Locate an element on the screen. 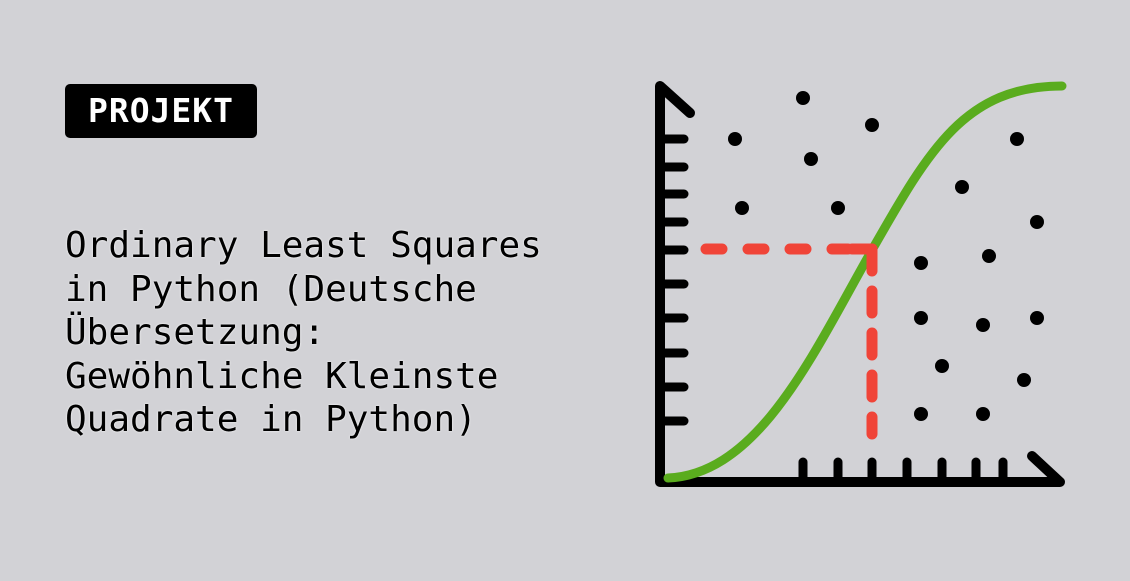 This screenshot has height=581, width=1130. guide-corner is located at coordinates (862, 257).